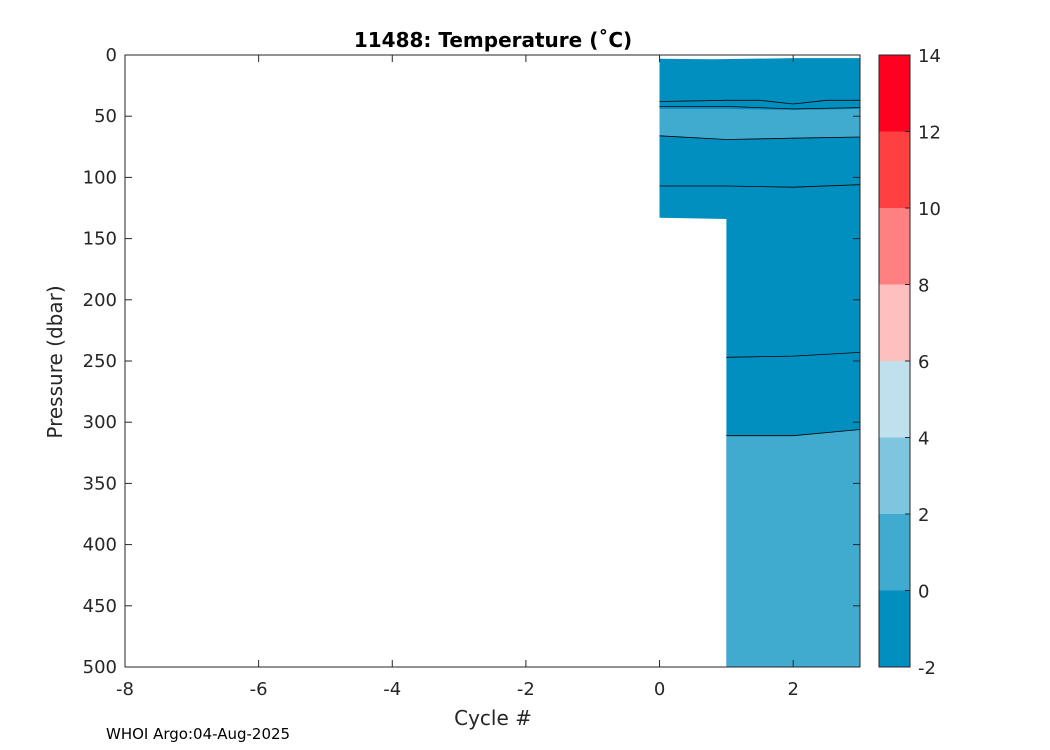  I want to click on colorbar: -2 0 2 4 6 8 10 12 14, so click(909, 362).